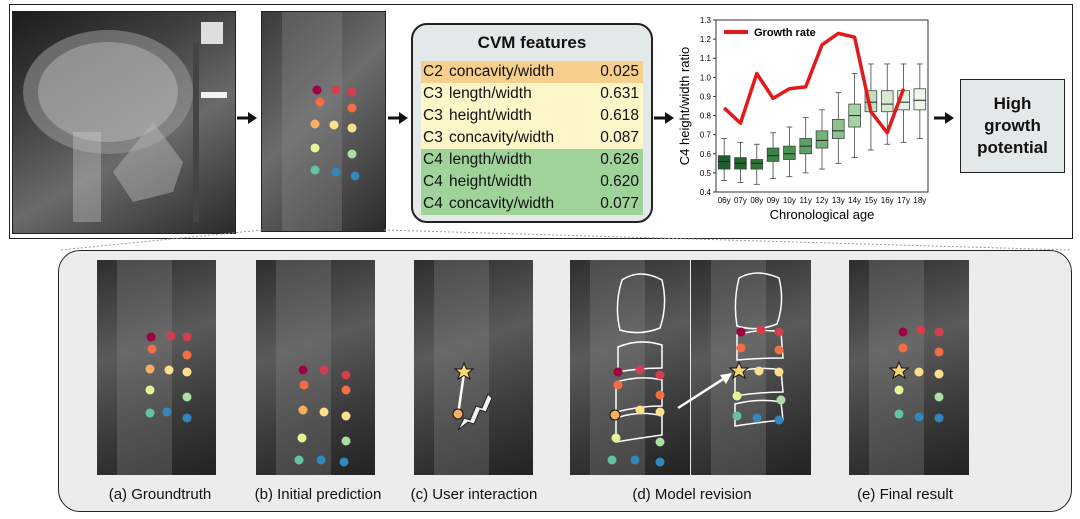 Image resolution: width=1080 pixels, height=519 pixels. Describe the element at coordinates (740, 200) in the screenshot. I see `x-tick-label: 07y` at that location.